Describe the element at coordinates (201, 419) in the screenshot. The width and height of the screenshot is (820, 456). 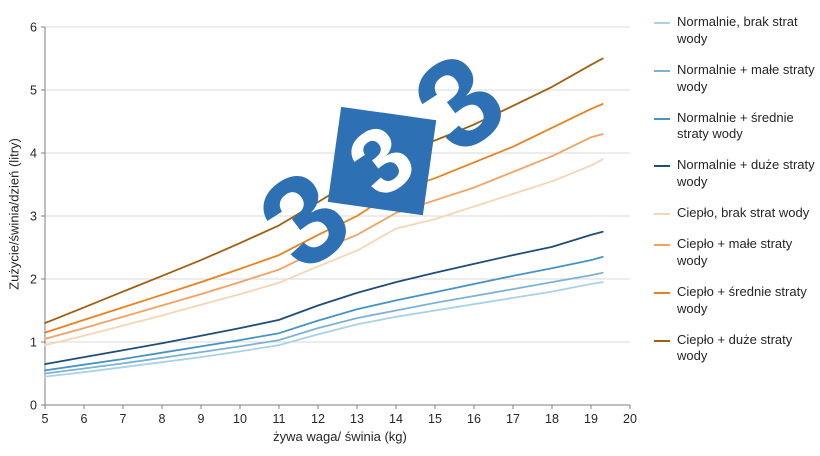
I see `x-tick-label: 9` at that location.